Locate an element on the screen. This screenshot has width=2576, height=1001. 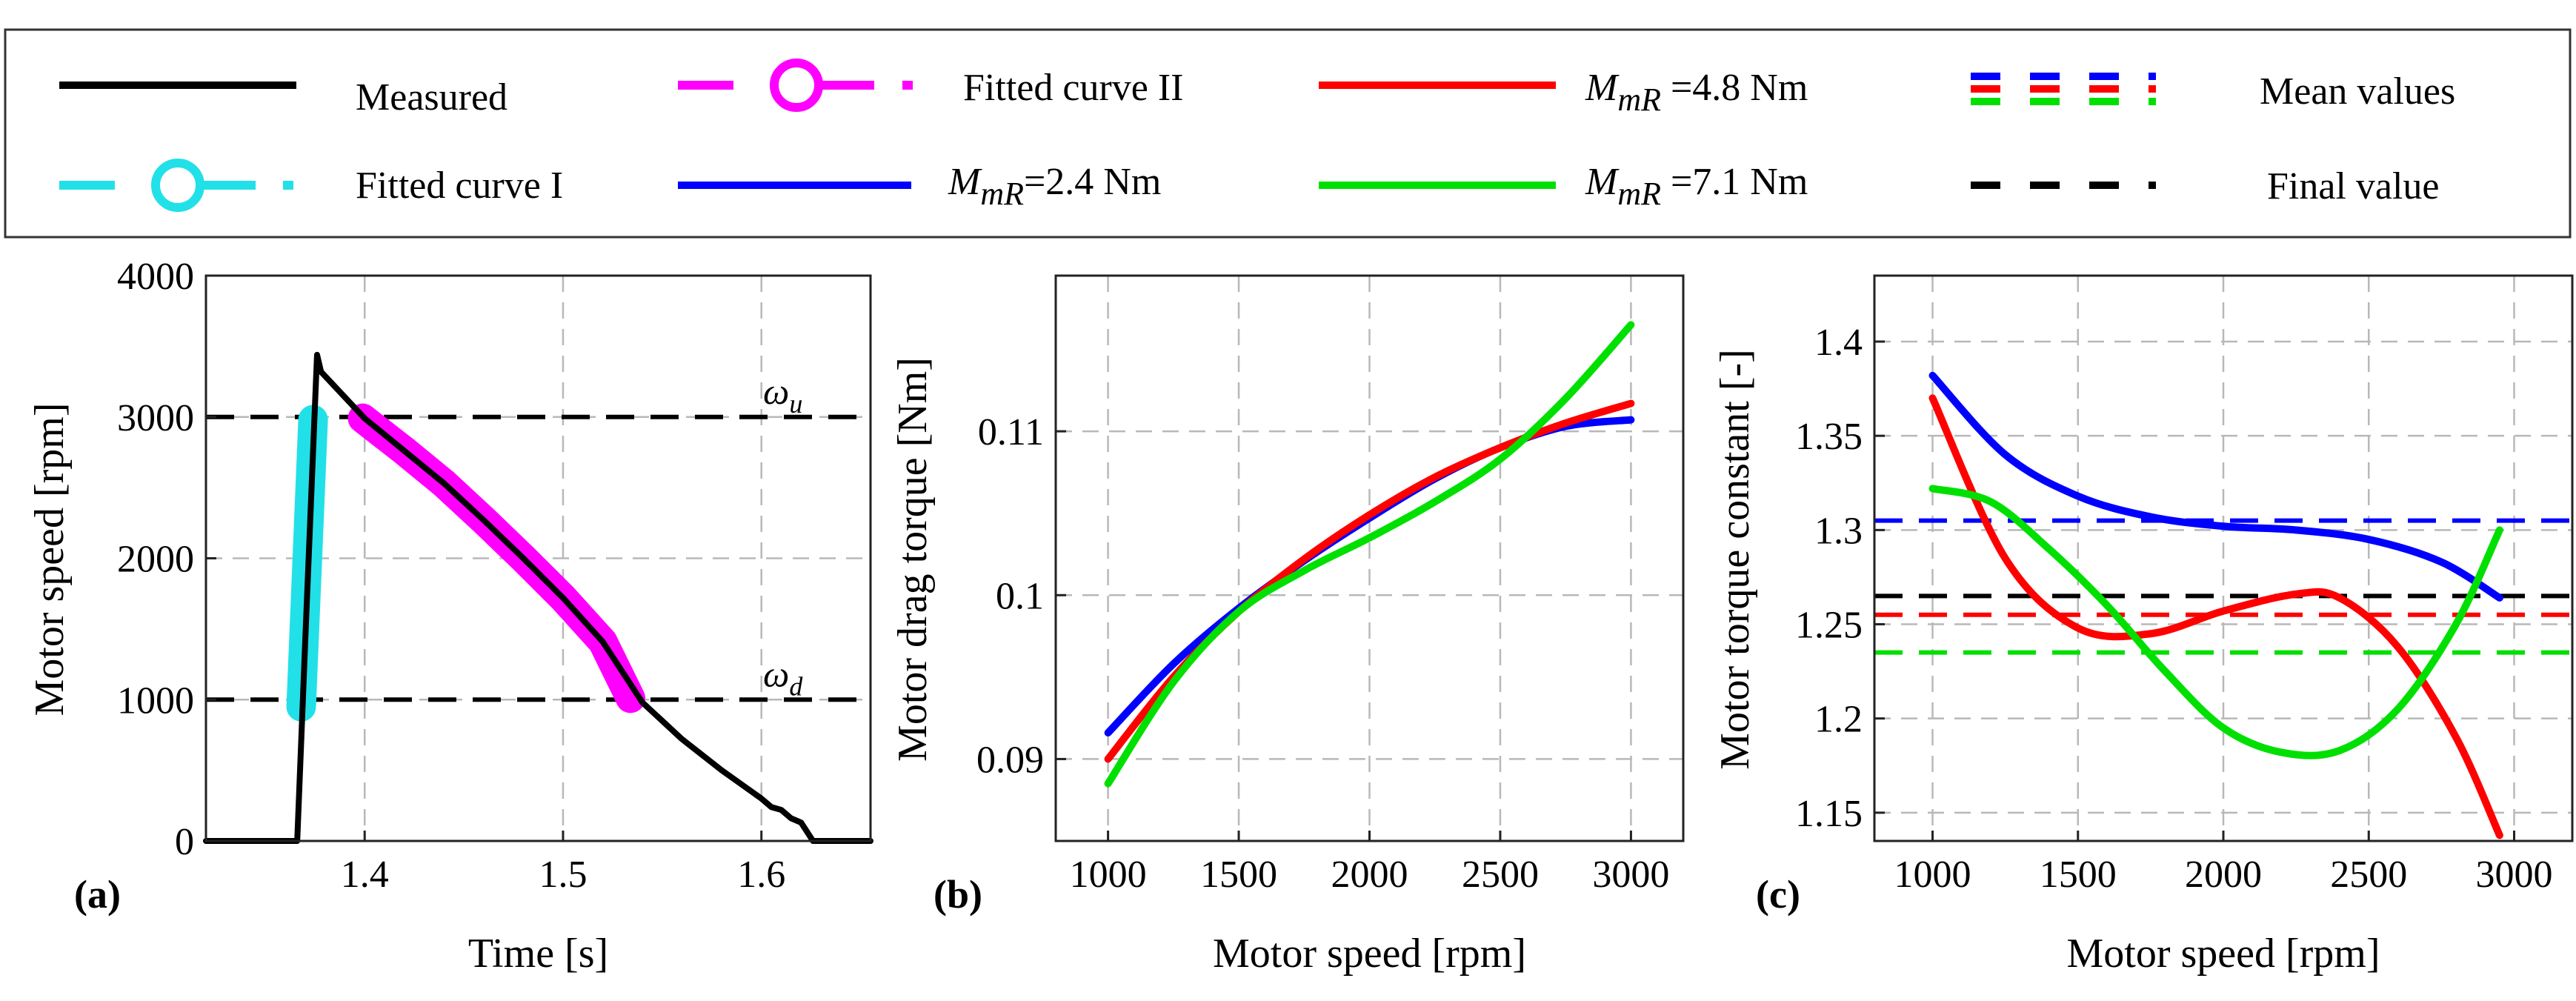
panel-label-b: (b) is located at coordinates (957, 894).